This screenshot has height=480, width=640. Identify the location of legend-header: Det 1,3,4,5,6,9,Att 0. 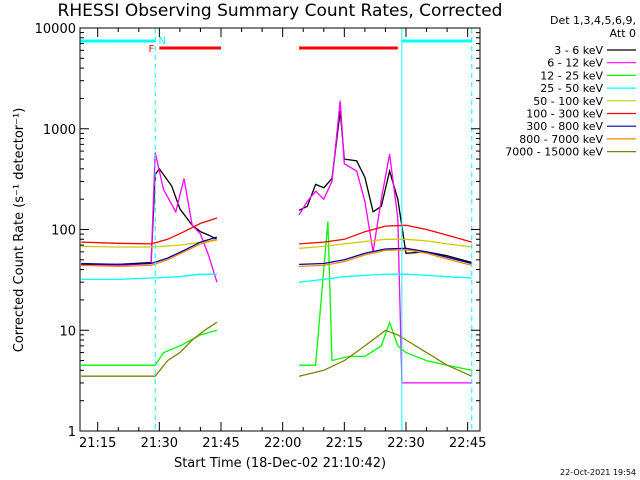
(593, 27).